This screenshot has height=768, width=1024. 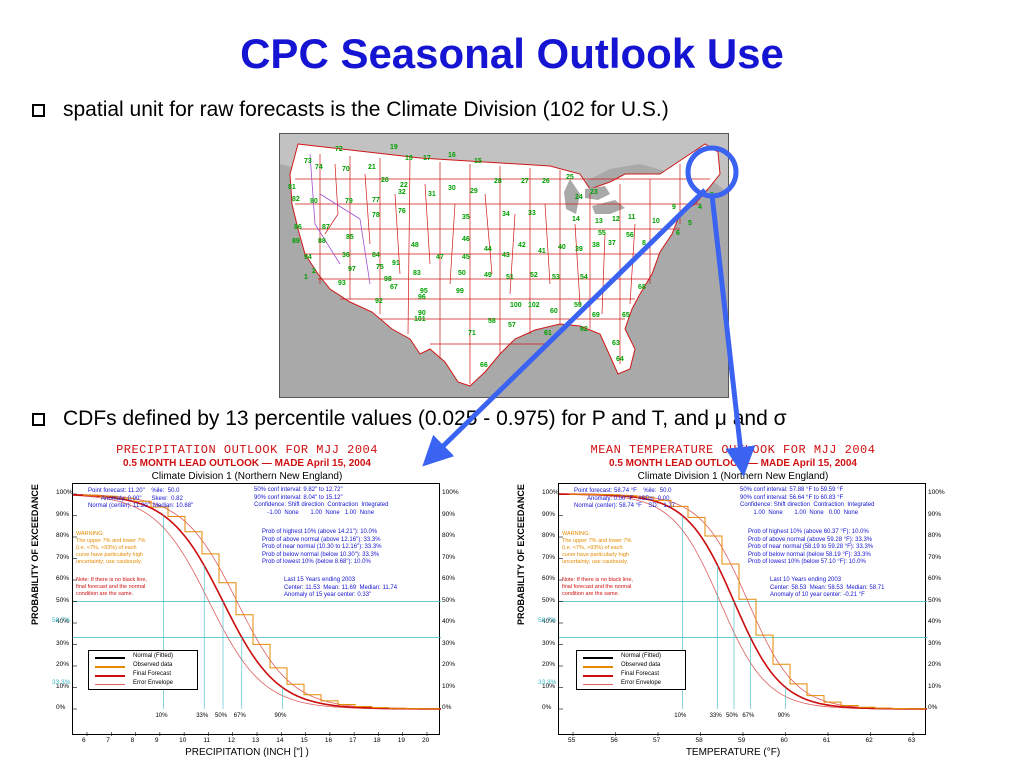 I want to click on y-tick-label-right: 60%, so click(x=449, y=578).